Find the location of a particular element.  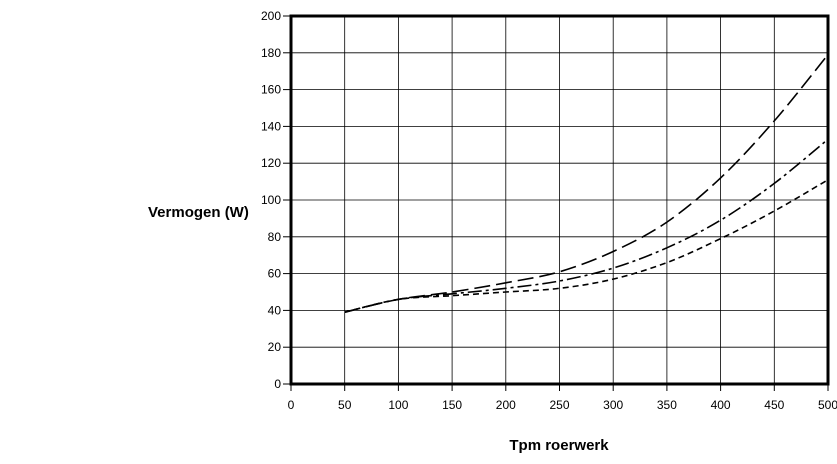

y-tick-label: 100 is located at coordinates (271, 200).